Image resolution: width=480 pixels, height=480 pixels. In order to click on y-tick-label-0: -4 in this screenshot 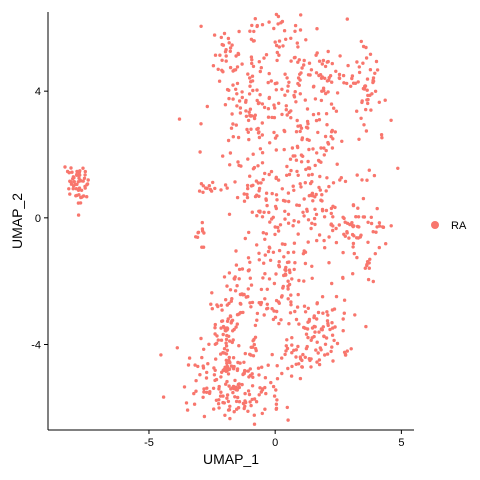, I will do `click(36, 346)`.